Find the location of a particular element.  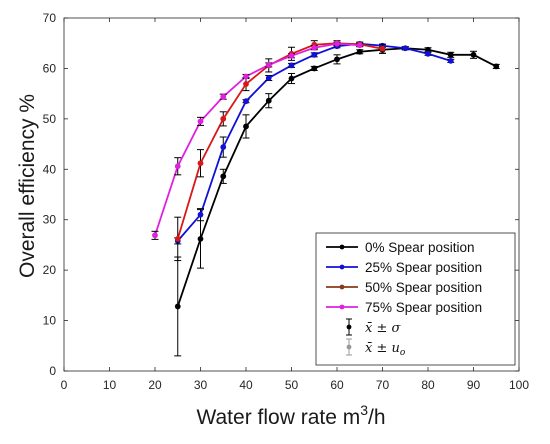

legend-item: 75% Spear position is located at coordinates (404, 307).